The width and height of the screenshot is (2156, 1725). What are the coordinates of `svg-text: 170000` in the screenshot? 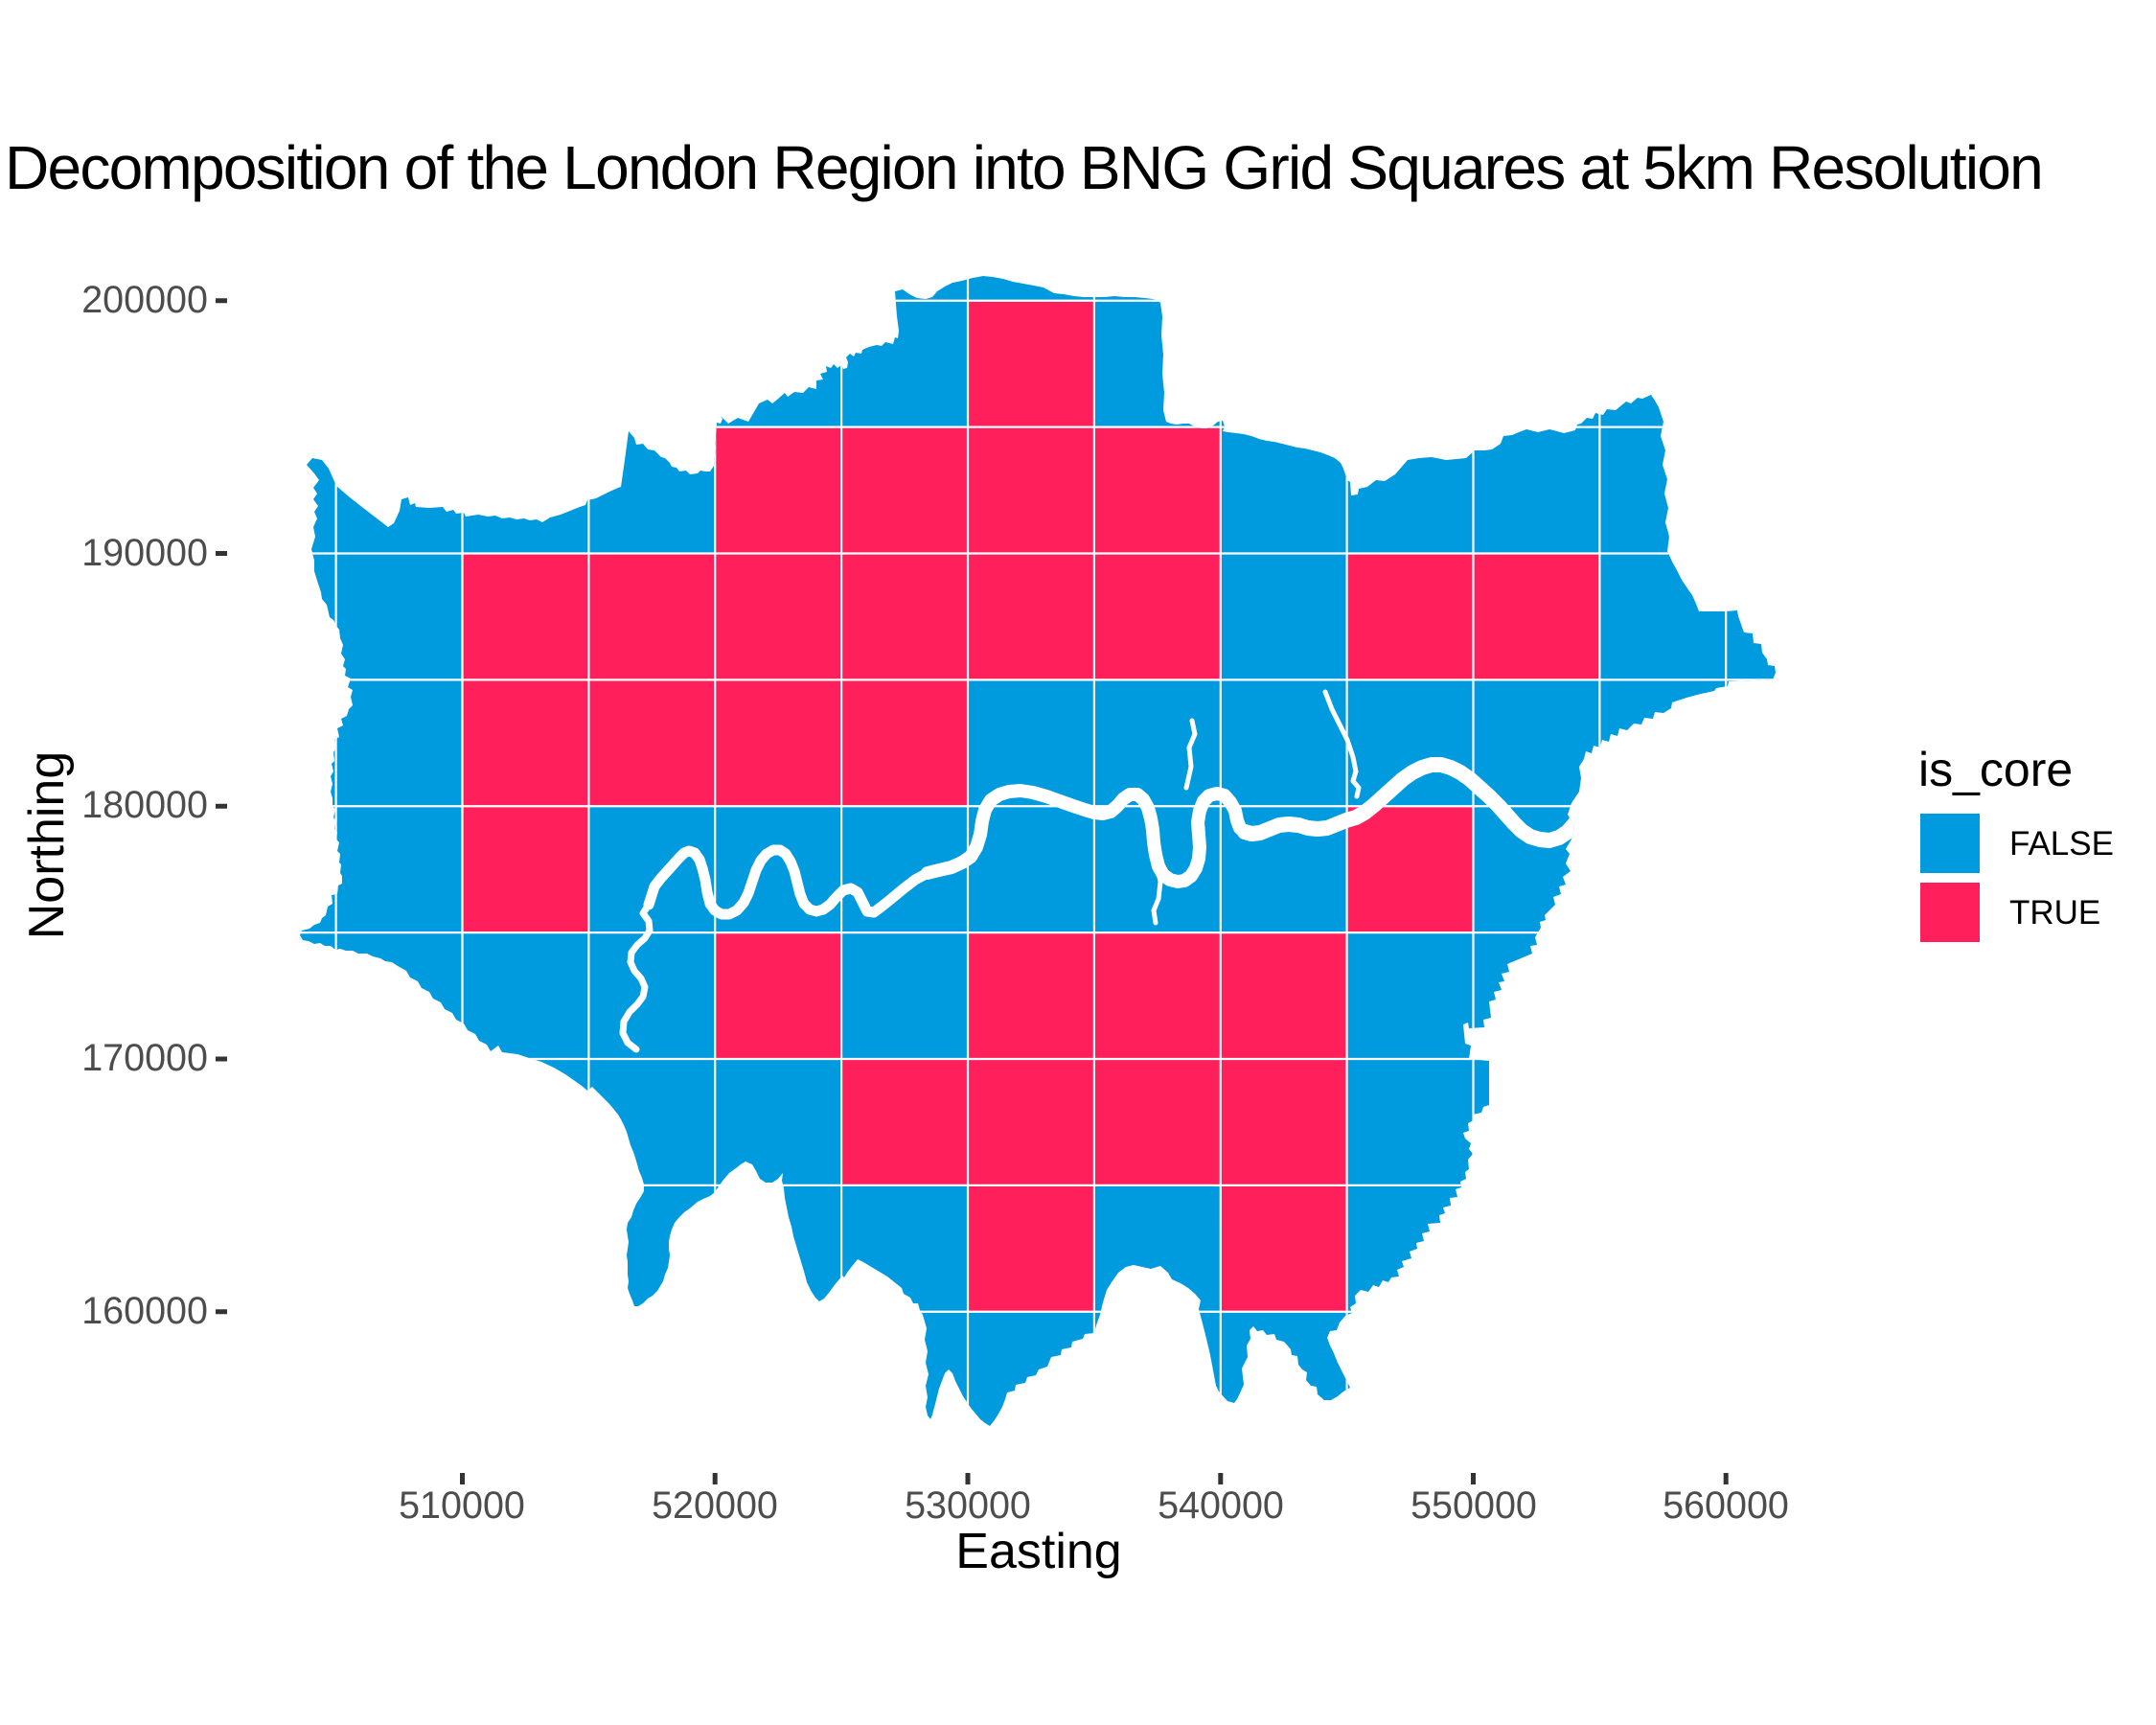 It's located at (144, 1058).